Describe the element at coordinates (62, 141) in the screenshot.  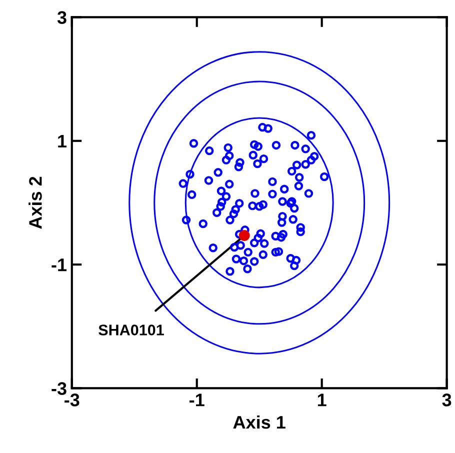
I see `y-tick-label: 1` at that location.